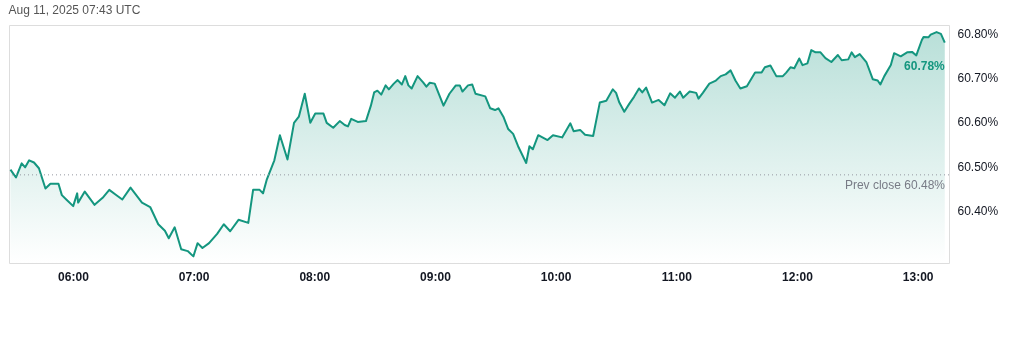 The width and height of the screenshot is (1024, 342). Describe the element at coordinates (978, 34) in the screenshot. I see `y-tick-label: 60.80%` at that location.